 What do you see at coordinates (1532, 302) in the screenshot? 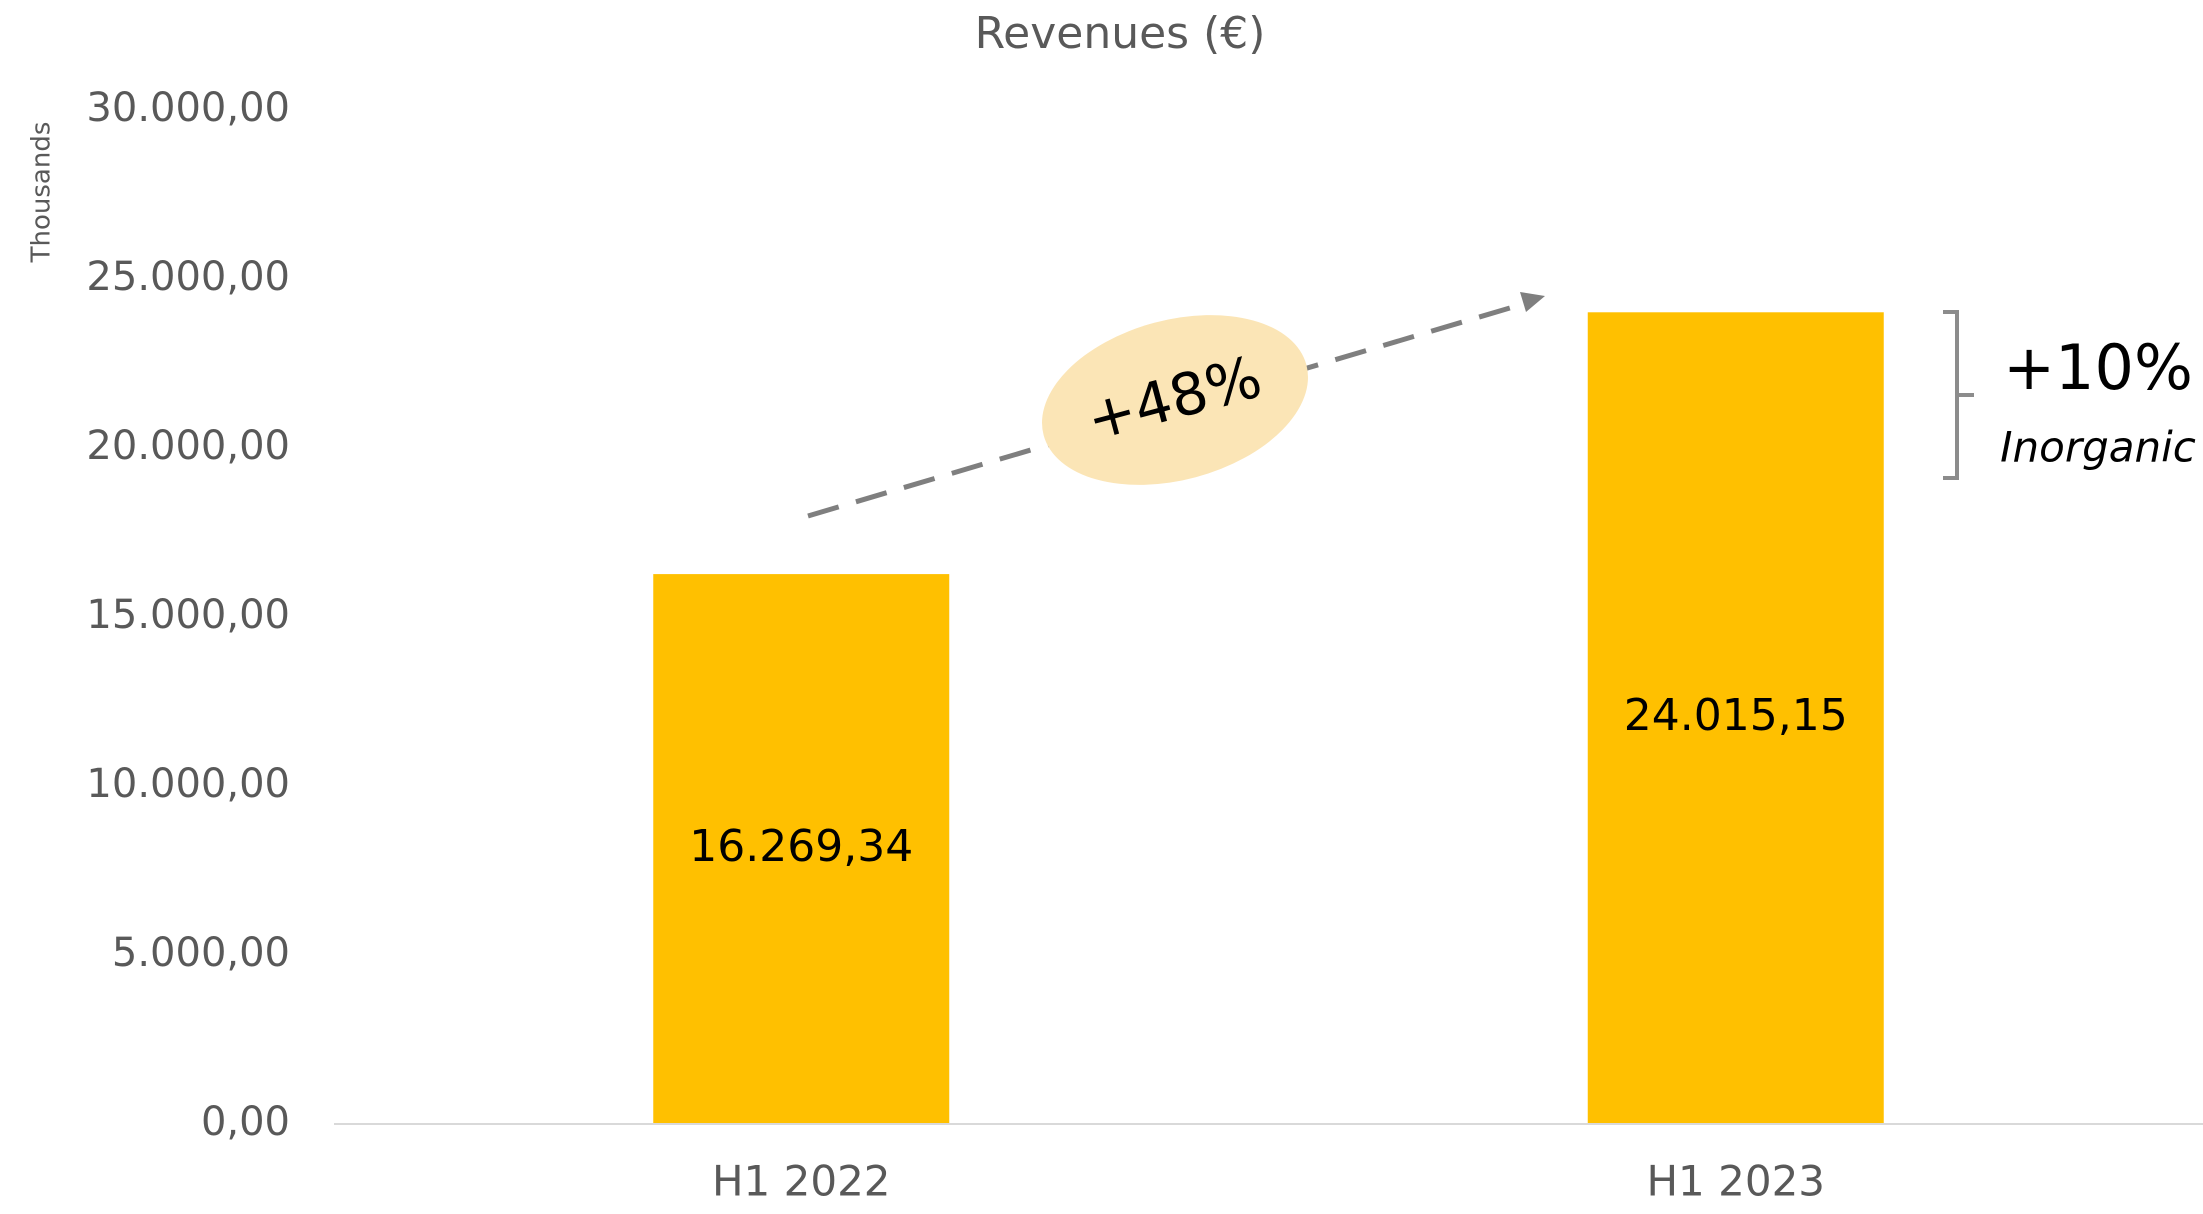
I see `arrow-head` at bounding box center [1532, 302].